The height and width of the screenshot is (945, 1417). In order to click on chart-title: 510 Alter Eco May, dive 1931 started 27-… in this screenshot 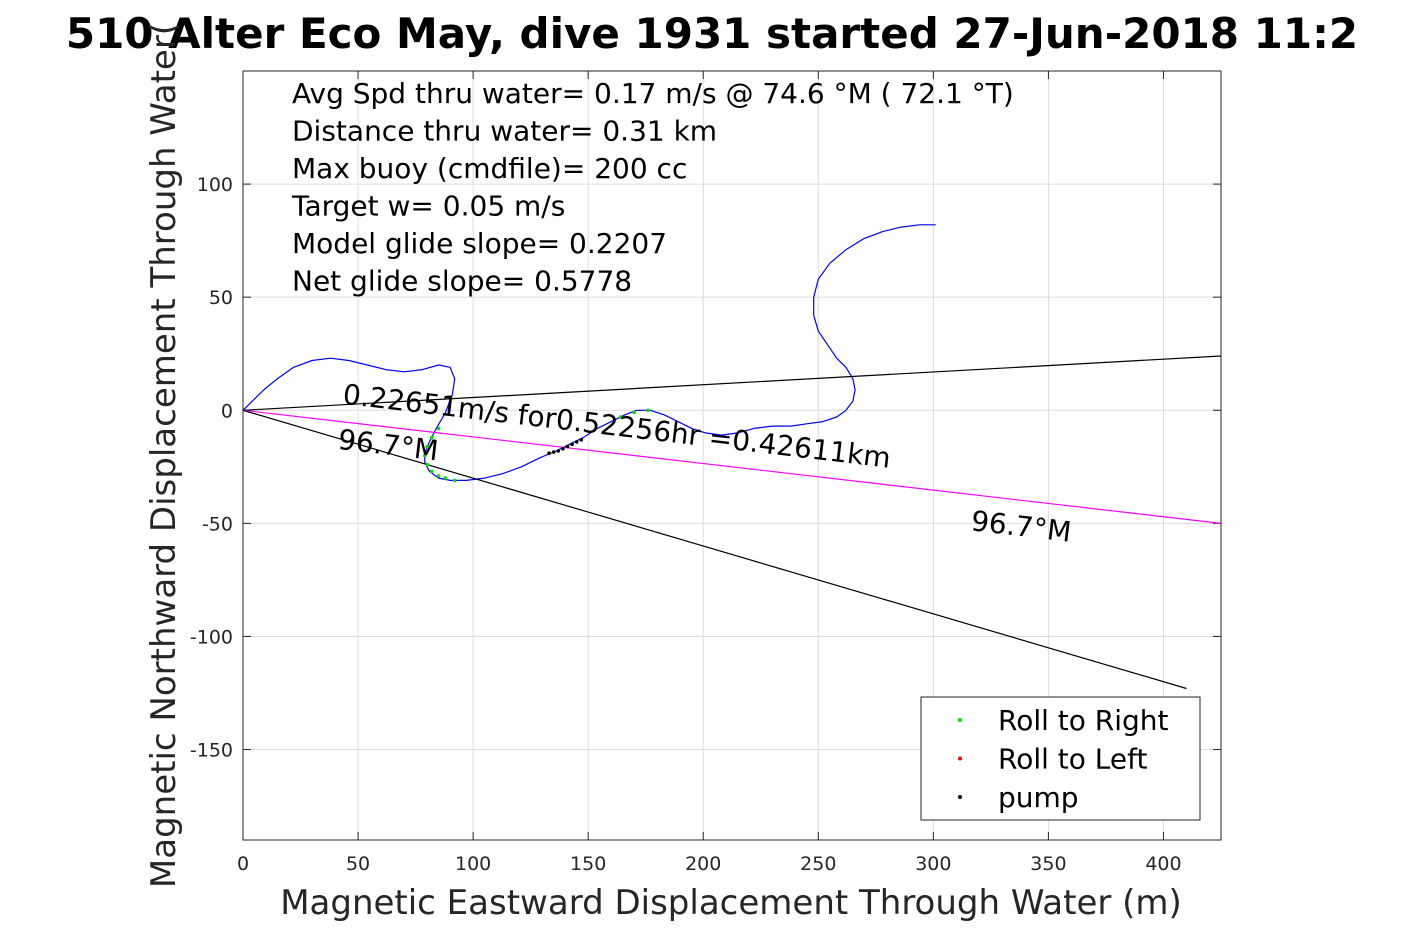, I will do `click(712, 33)`.